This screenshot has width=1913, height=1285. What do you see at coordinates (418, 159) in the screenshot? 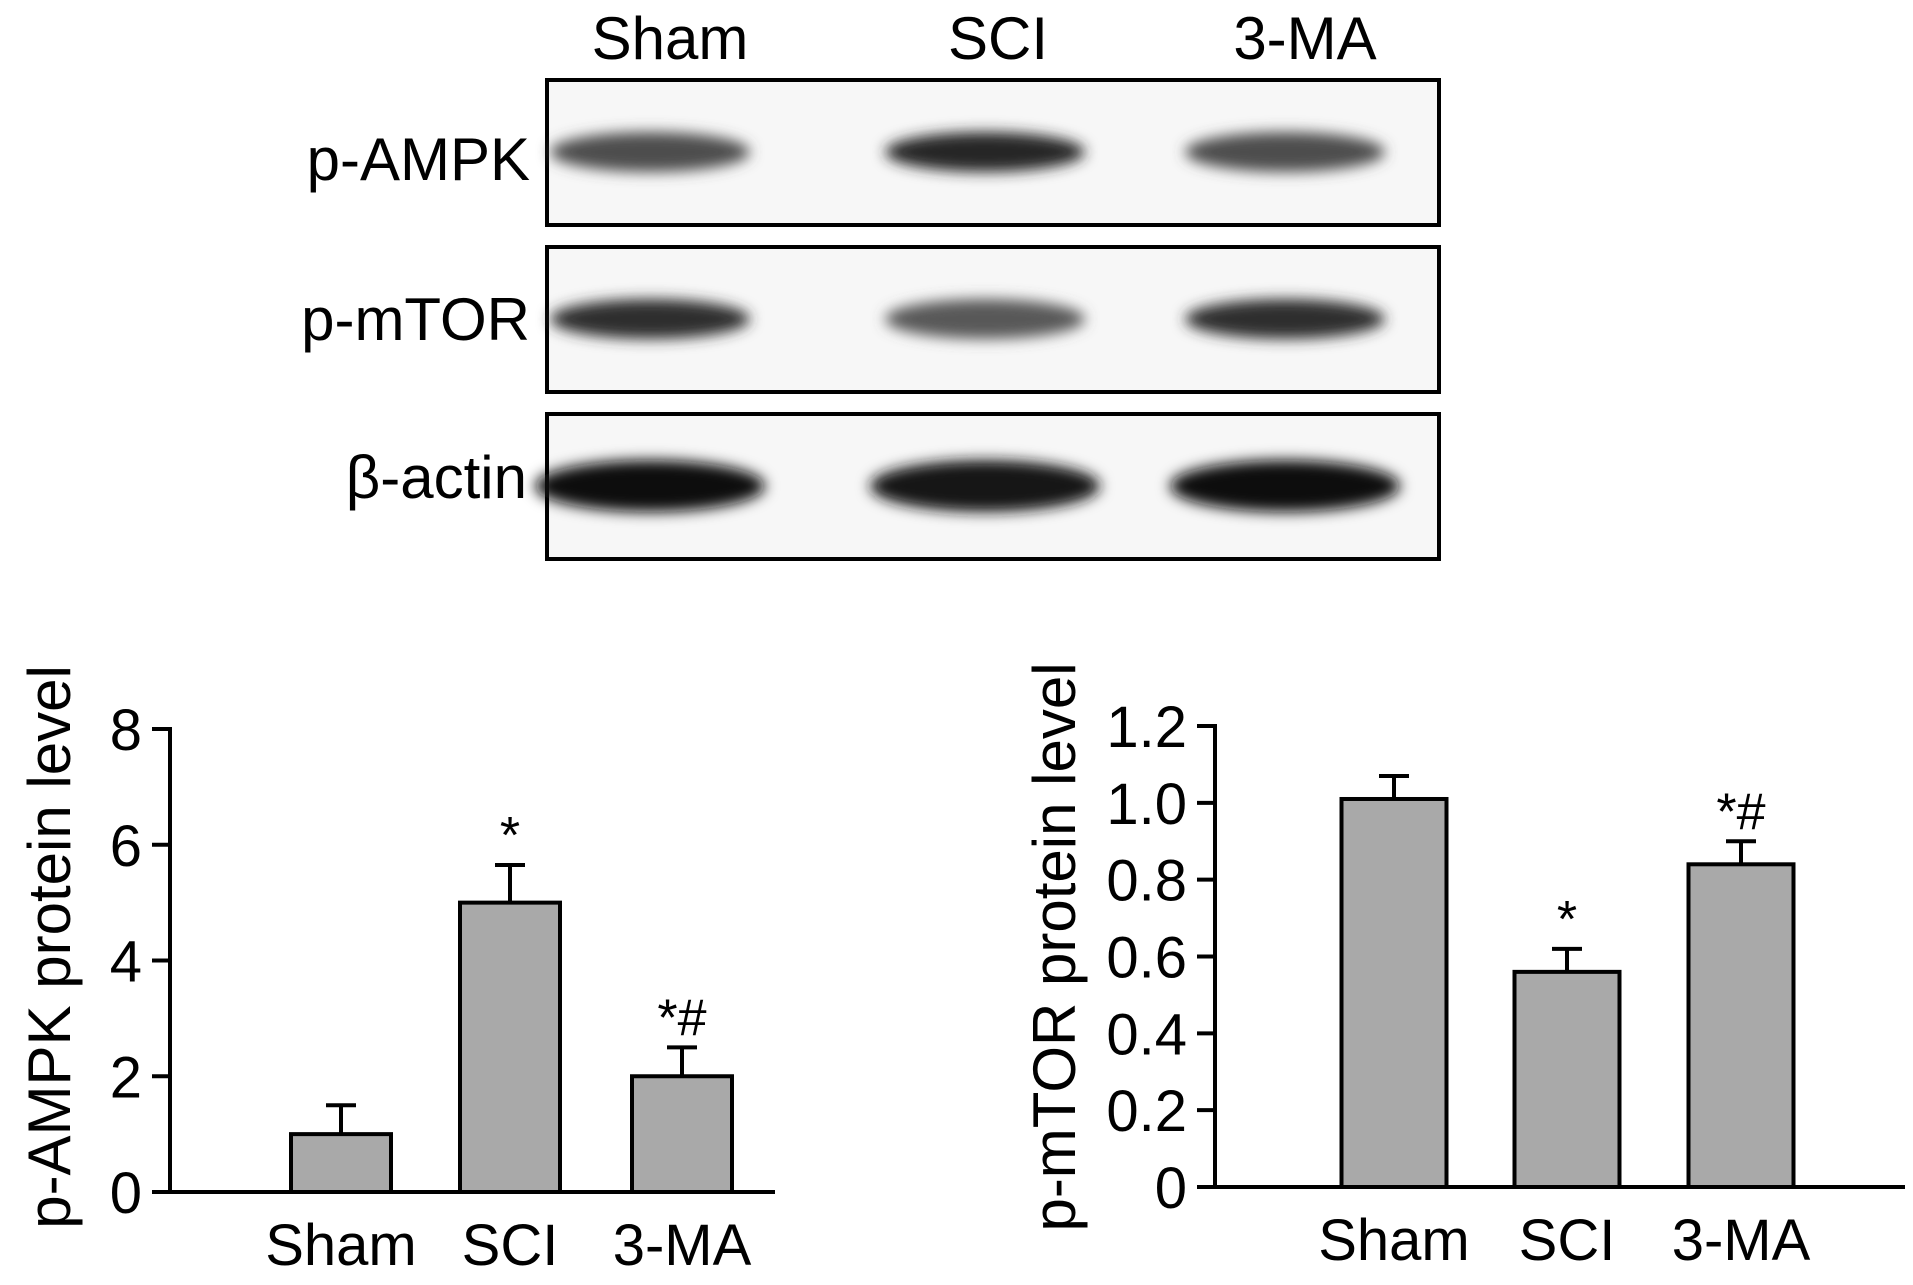
I see `row-label-p-ampk: p-AMPK` at bounding box center [418, 159].